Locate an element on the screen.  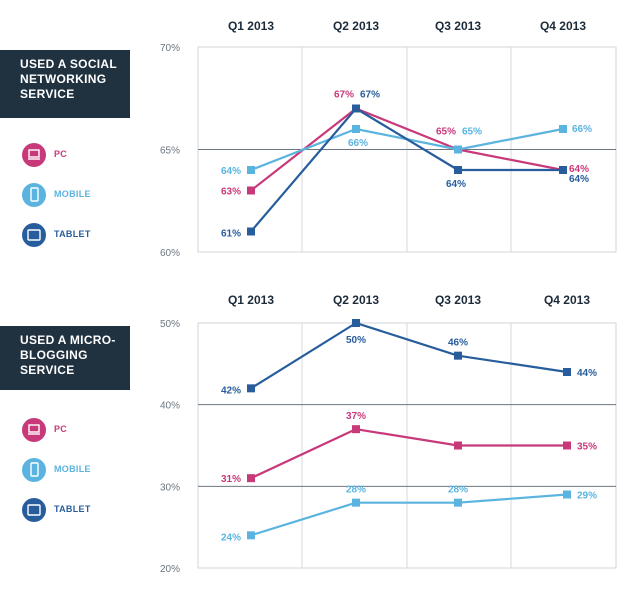
y-tick-label: 65% is located at coordinates (170, 151).